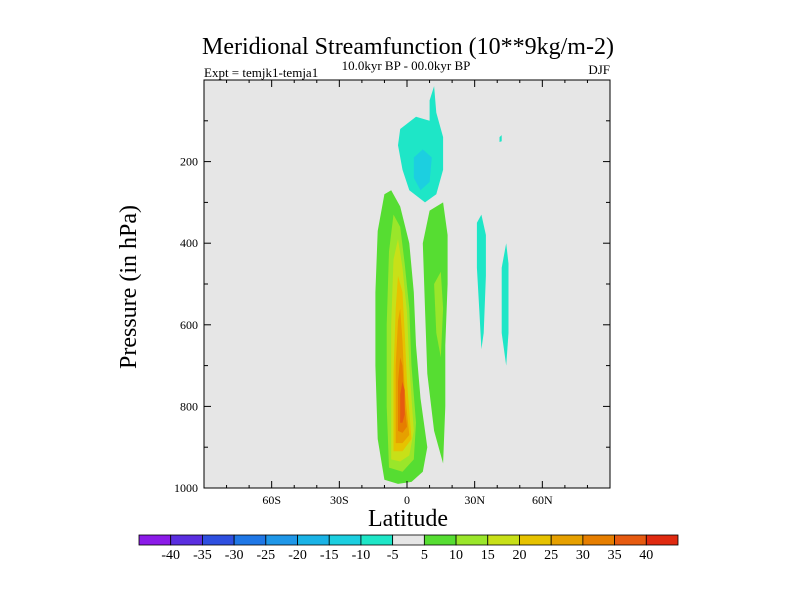 The image size is (800, 600). Describe the element at coordinates (646, 555) in the screenshot. I see `colorbar-label: 40` at that location.